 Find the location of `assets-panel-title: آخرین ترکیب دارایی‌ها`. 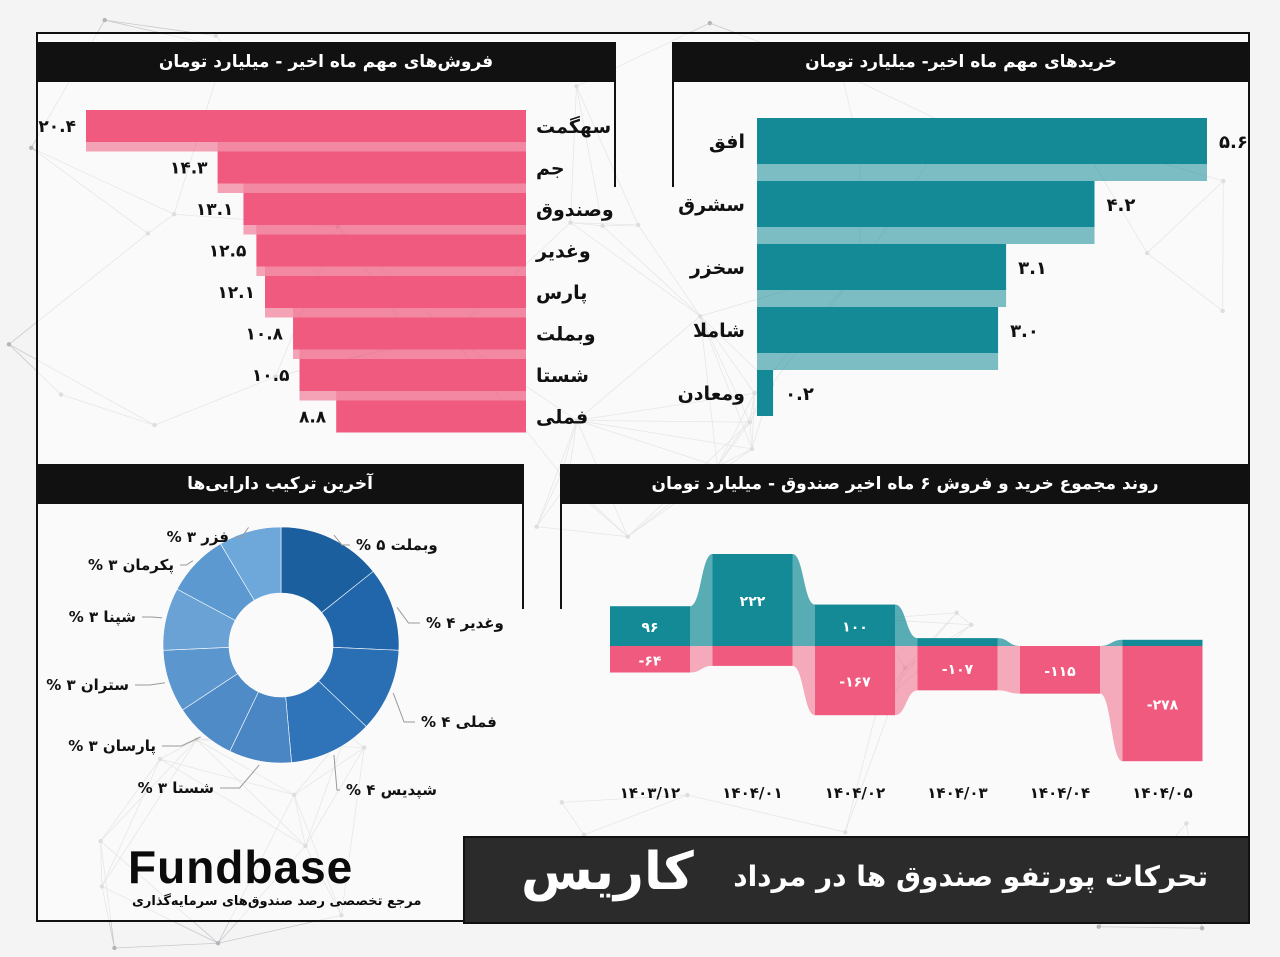

assets-panel-title: آخرین ترکیب دارایی‌ها is located at coordinates (280, 484).